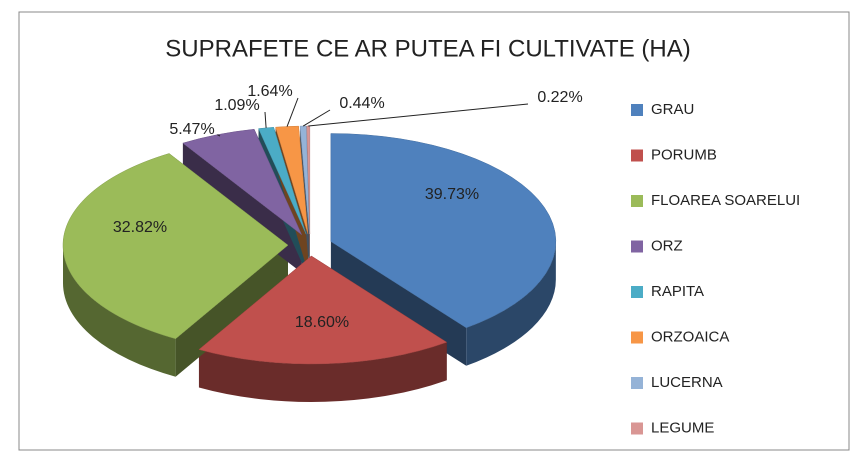 The width and height of the screenshot is (862, 462). What do you see at coordinates (677, 291) in the screenshot?
I see `legend-label: RAPITA` at bounding box center [677, 291].